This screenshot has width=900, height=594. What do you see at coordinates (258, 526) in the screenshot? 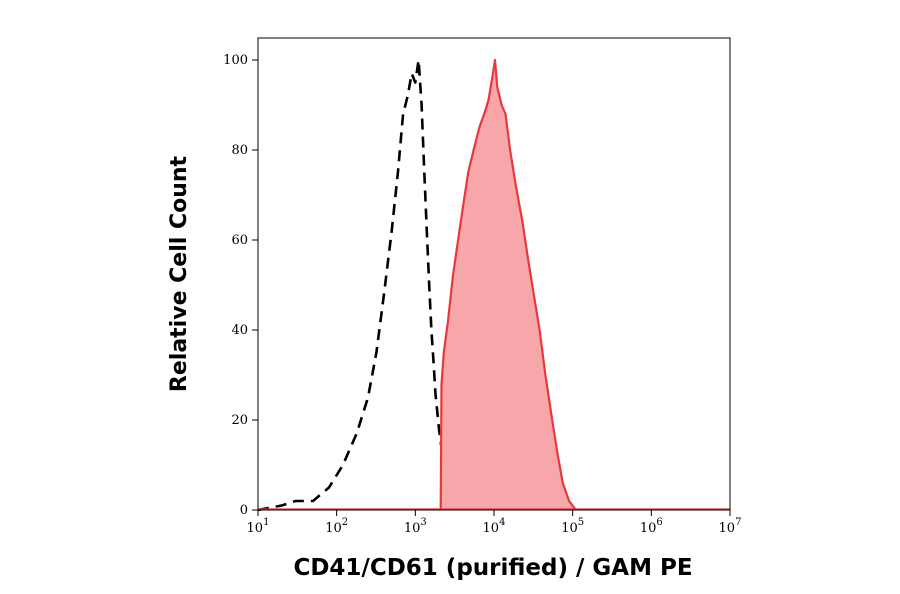
I see `x-tick-label-1: 10¹` at bounding box center [258, 526].